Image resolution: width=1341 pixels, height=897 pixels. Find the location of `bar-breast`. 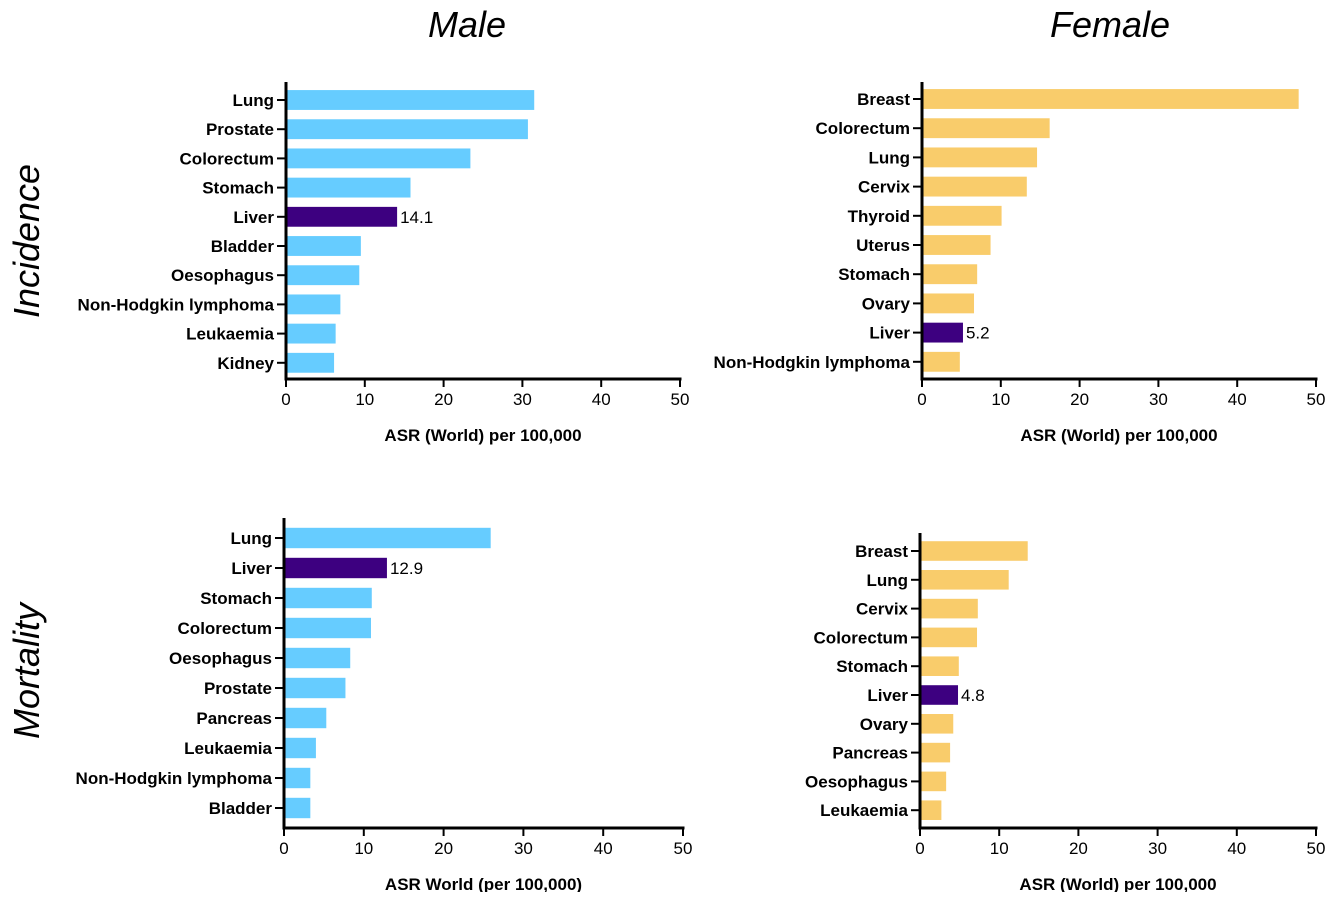

bar-breast is located at coordinates (1111, 99).